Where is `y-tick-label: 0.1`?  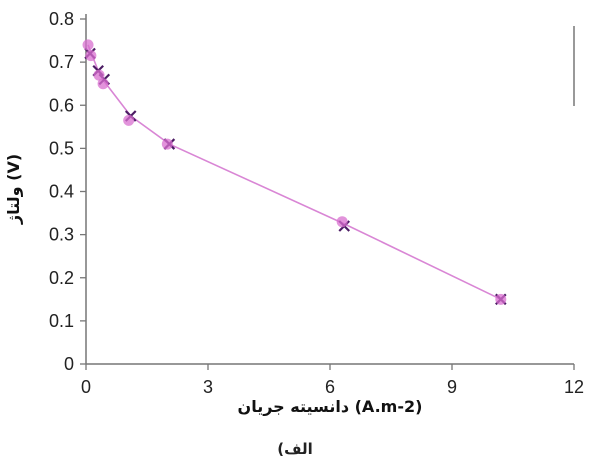
y-tick-label: 0.1 is located at coordinates (61, 321).